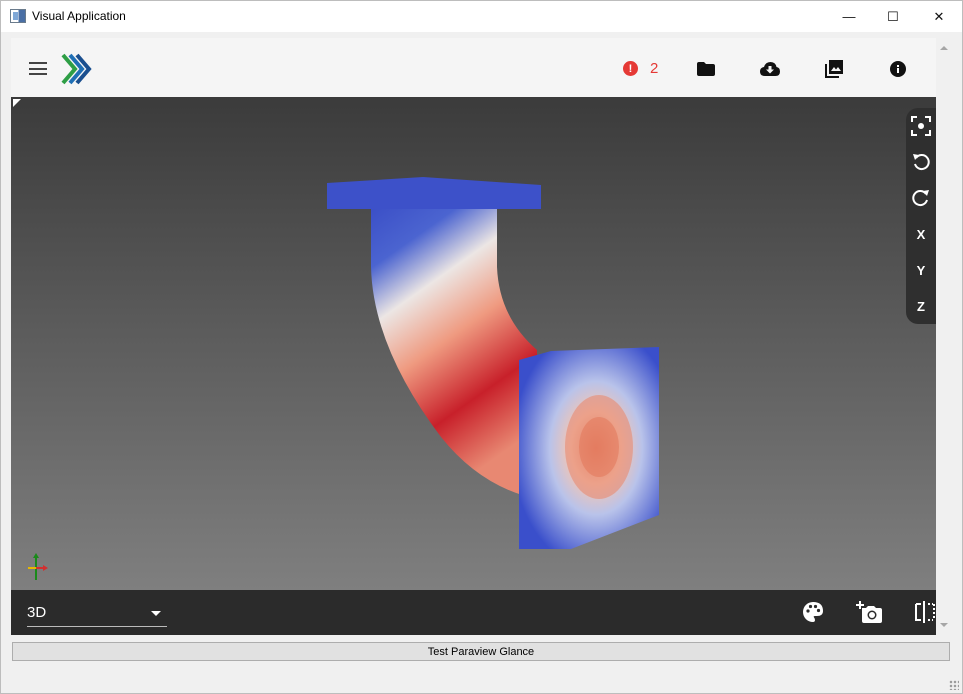 This screenshot has width=963, height=694. Describe the element at coordinates (473, 67) in the screenshot. I see `top-toolbar: ! 2` at that location.